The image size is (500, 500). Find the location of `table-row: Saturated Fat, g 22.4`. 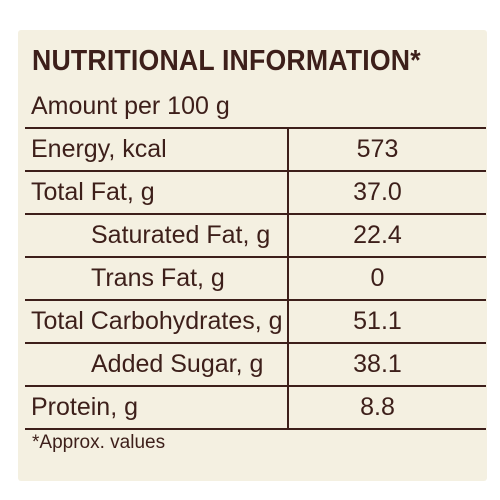

table-row: Saturated Fat, g 22.4 is located at coordinates (255, 235).